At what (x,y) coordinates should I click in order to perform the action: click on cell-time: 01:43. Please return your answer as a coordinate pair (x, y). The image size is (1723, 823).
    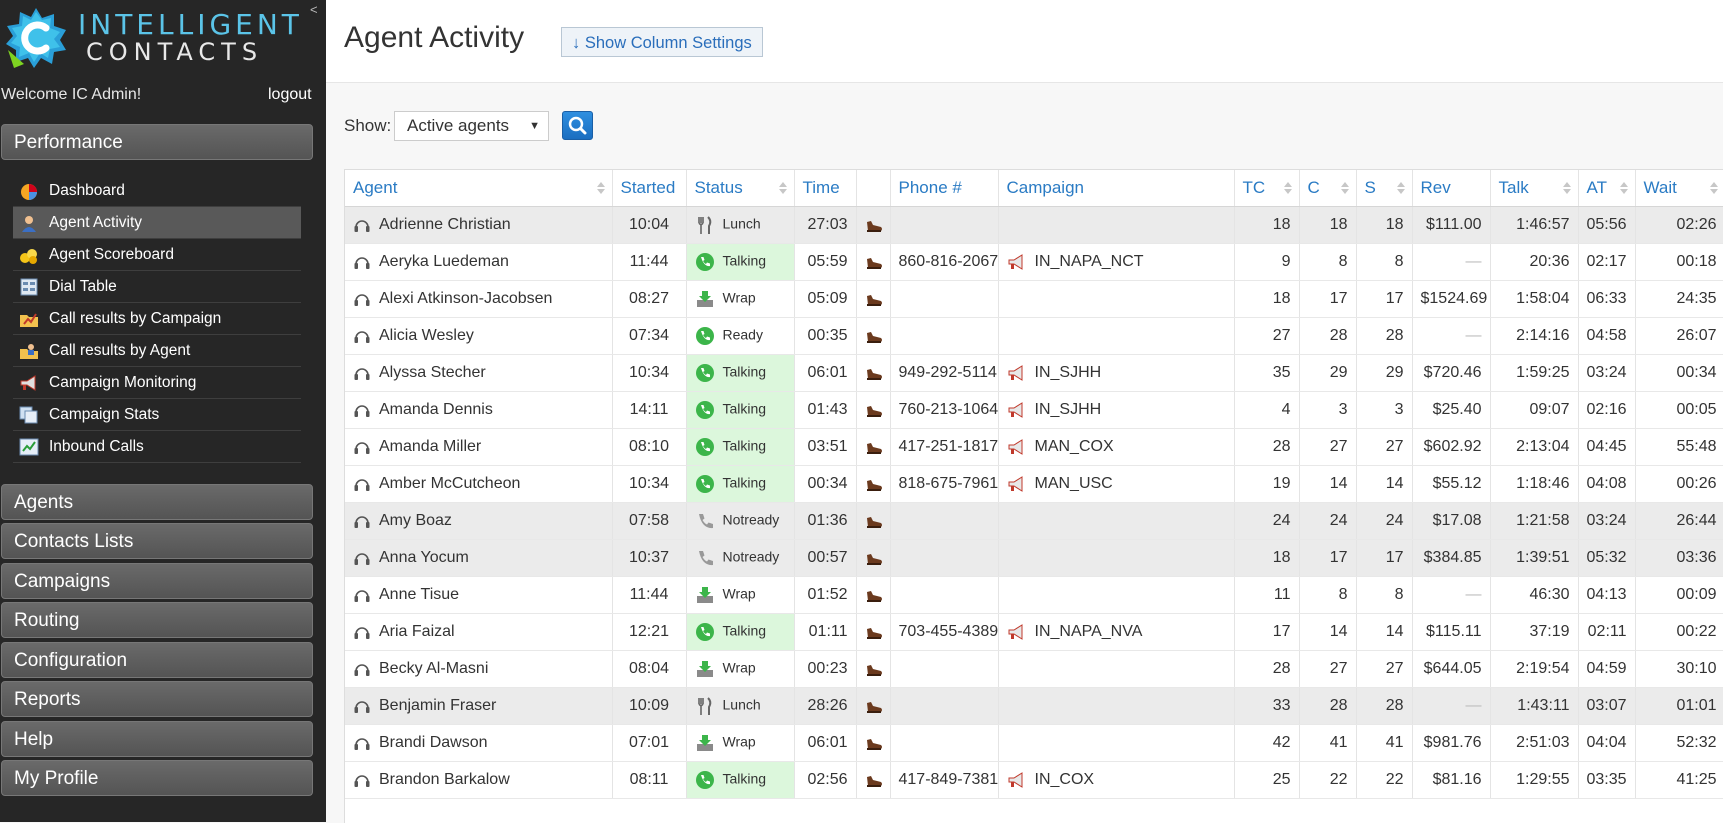
    Looking at the image, I should click on (825, 410).